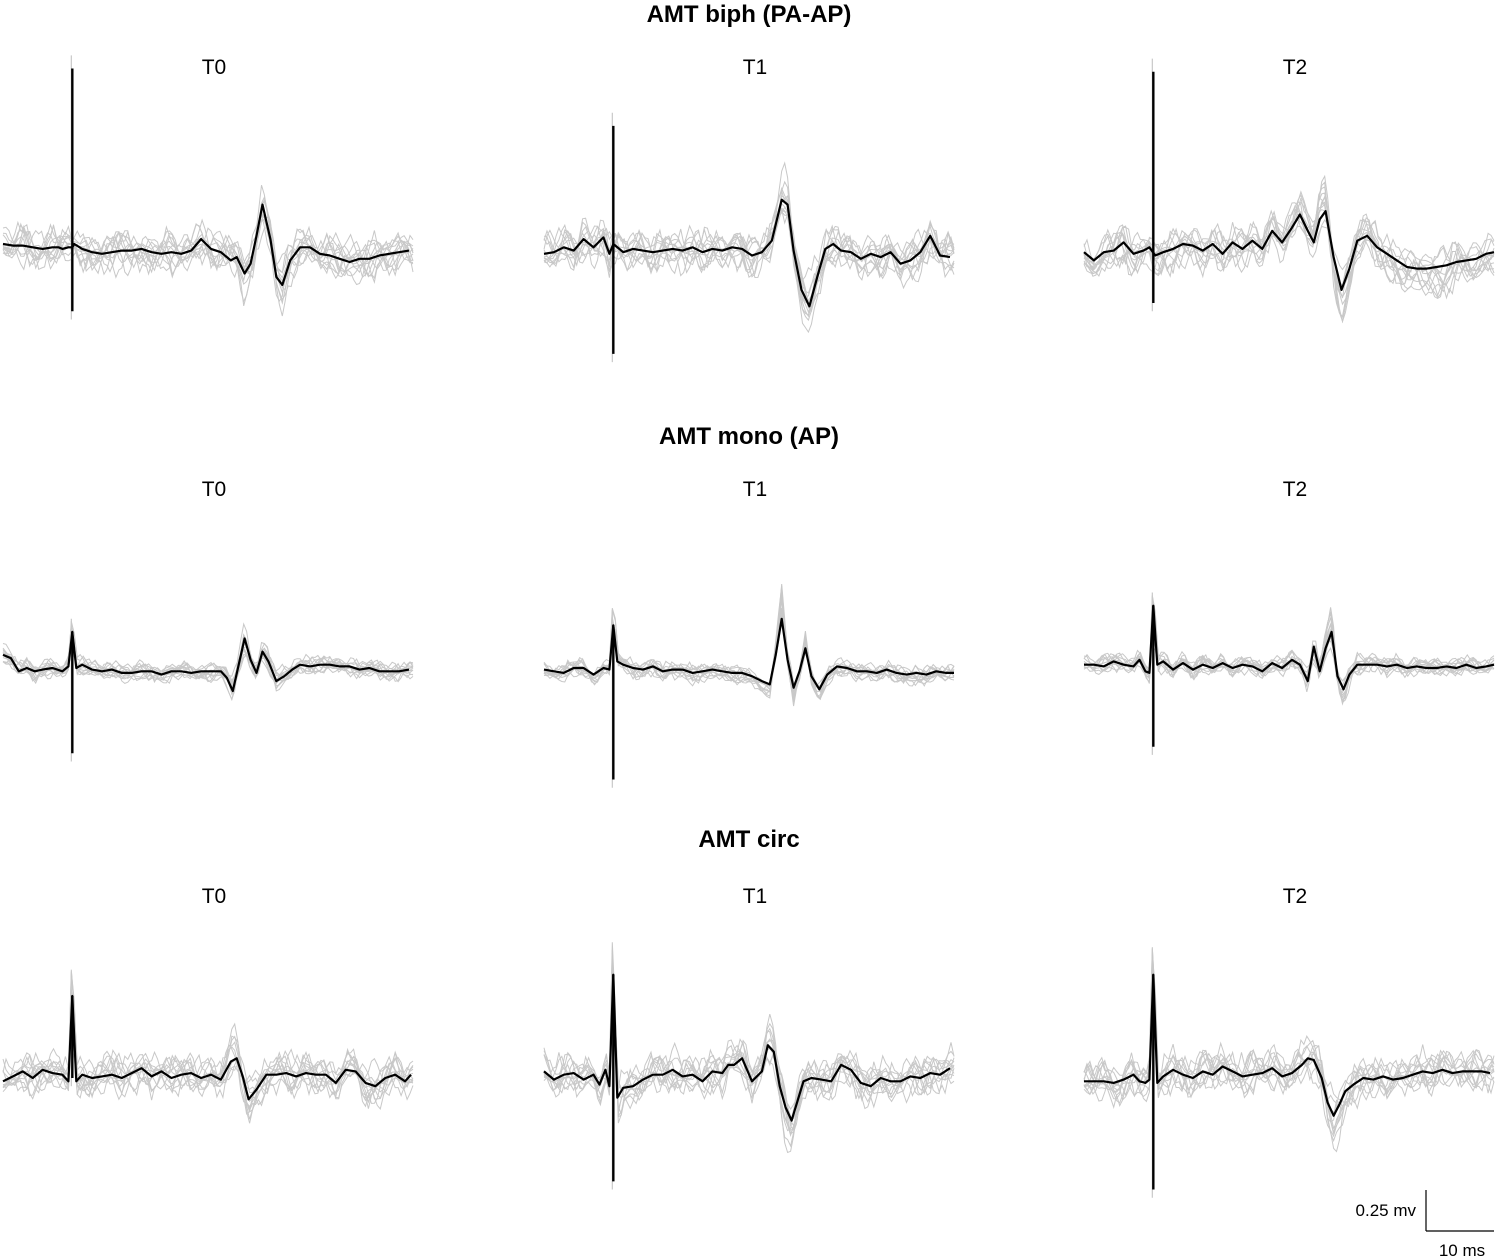  Describe the element at coordinates (1425, 1224) in the screenshot. I see `scale-bar: 0.25 mv 10 ms` at that location.